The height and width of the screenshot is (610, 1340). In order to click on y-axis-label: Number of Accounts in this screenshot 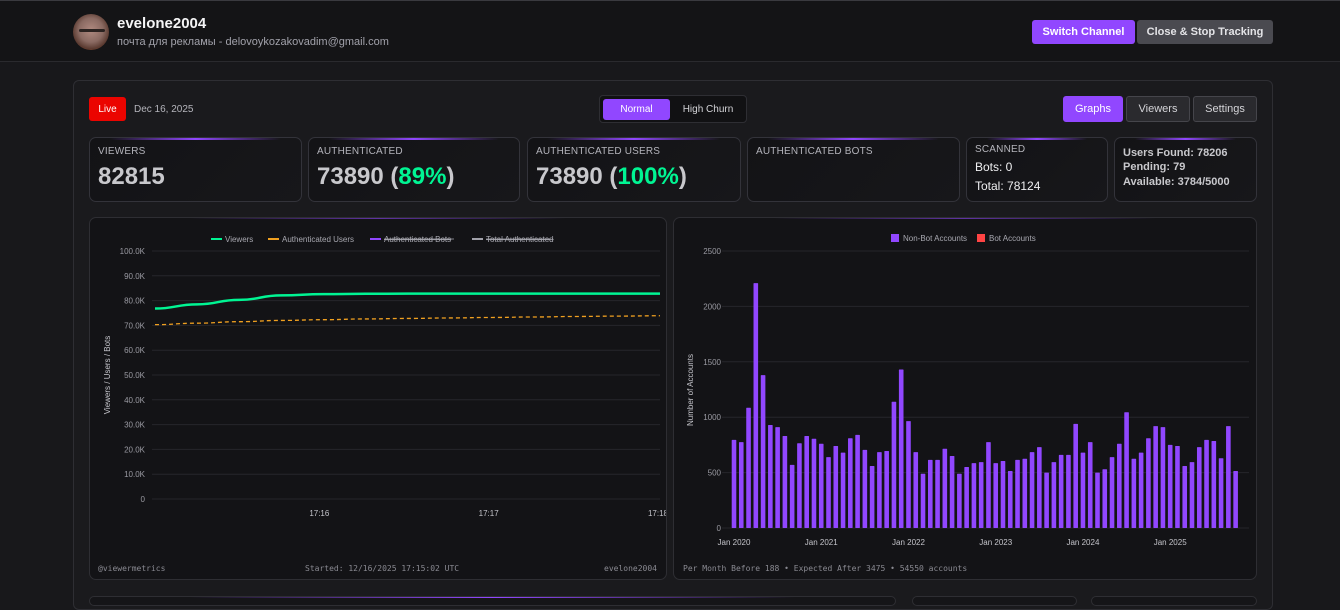, I will do `click(690, 390)`.